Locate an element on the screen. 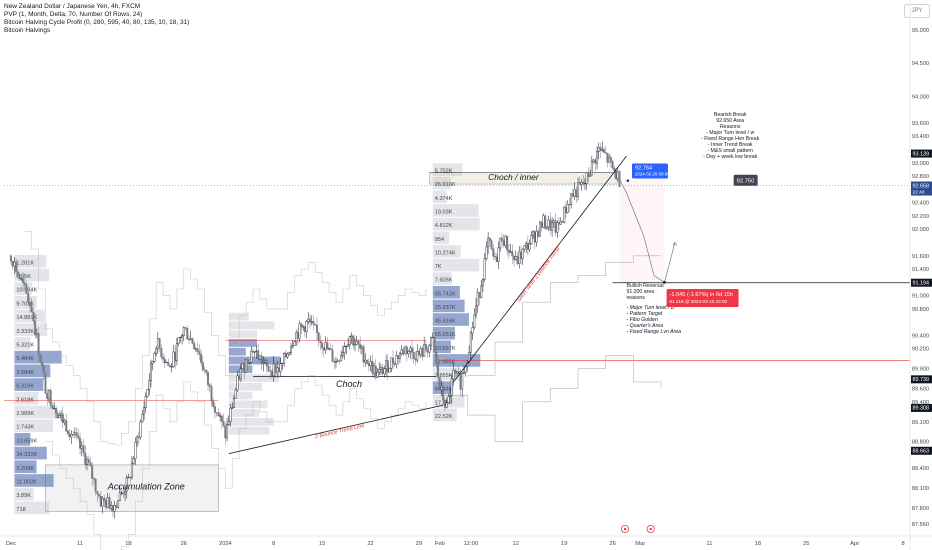 The height and width of the screenshot is (550, 932). y-tick-label: 89.400 is located at coordinates (920, 403).